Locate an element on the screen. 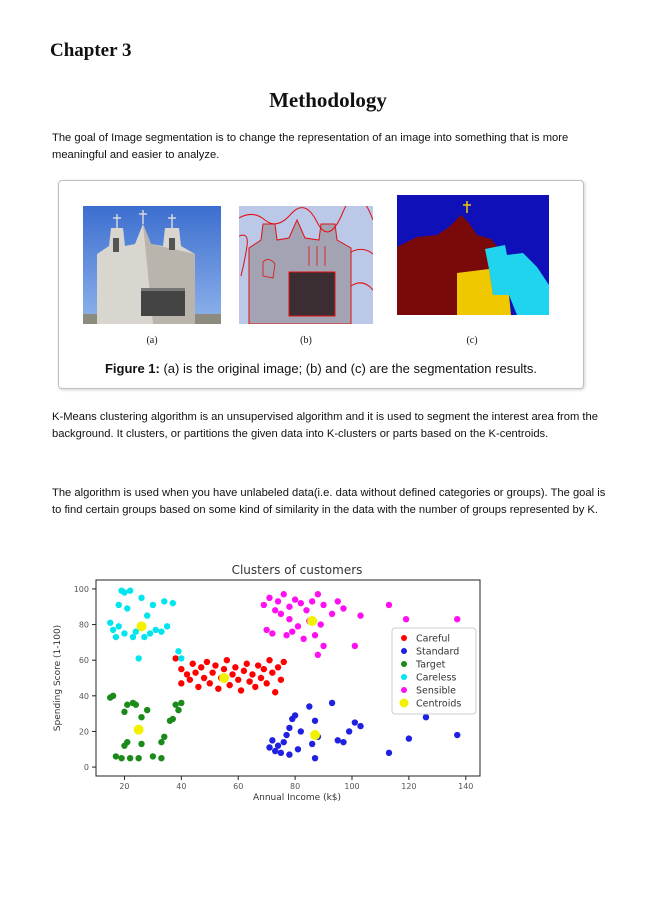  y-axis-label: Spending Score (1-100) is located at coordinates (58, 678).